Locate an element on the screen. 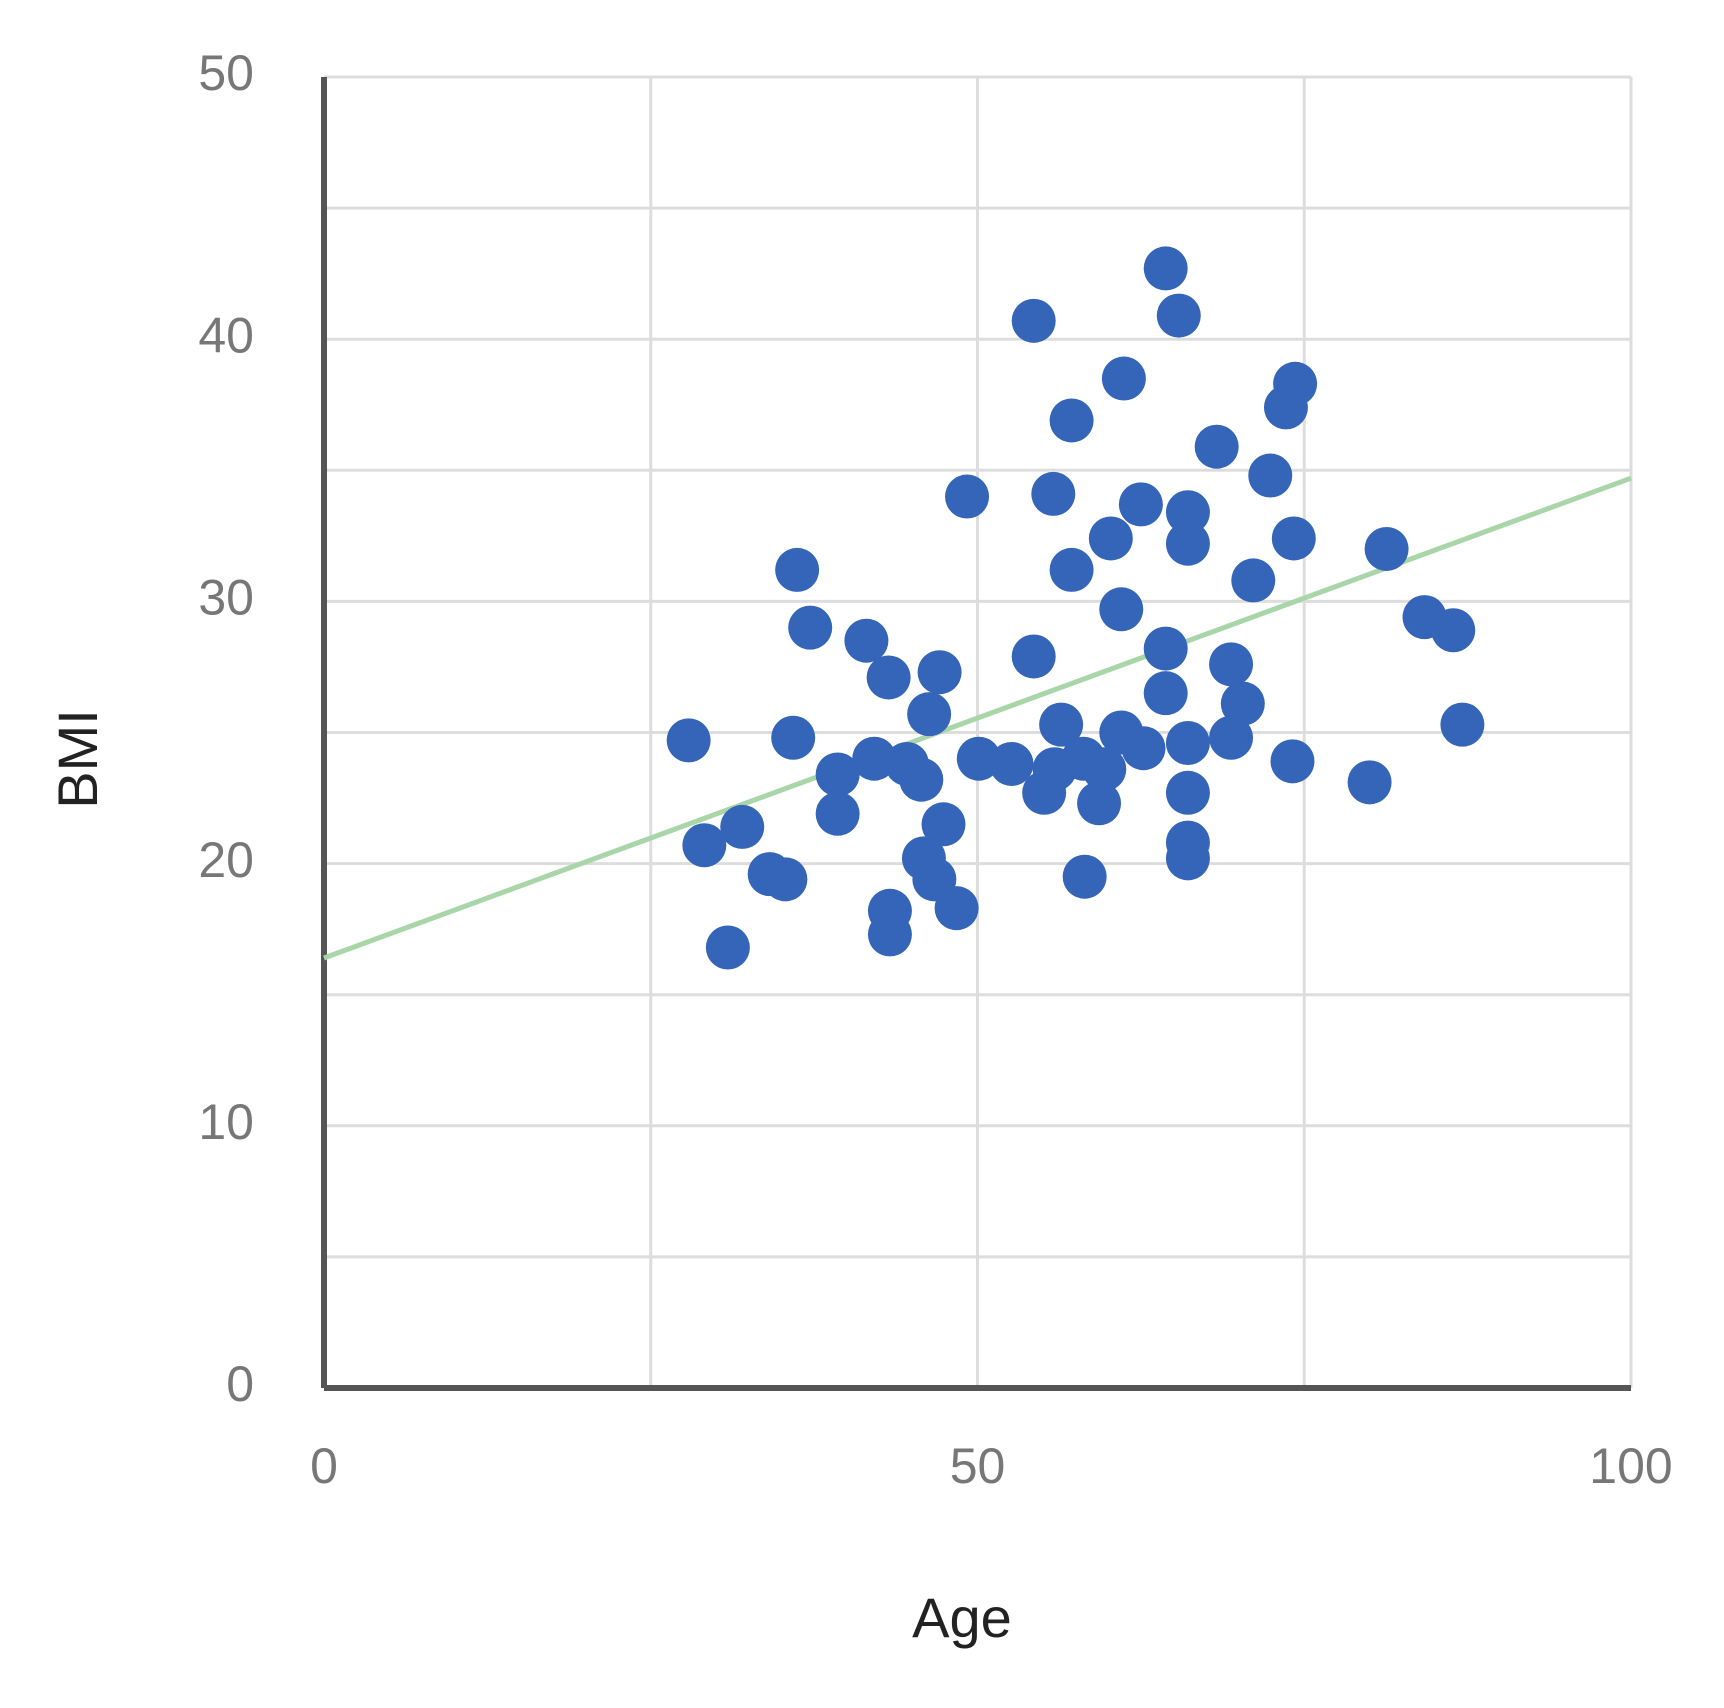 The image size is (1724, 1708). y-axis-label: BMI is located at coordinates (77, 759).